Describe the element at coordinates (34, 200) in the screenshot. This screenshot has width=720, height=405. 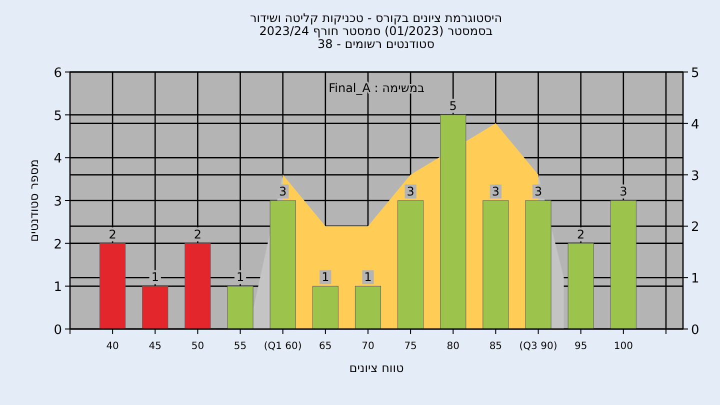
I see `y-axis-title: מספר סטודנטים` at that location.